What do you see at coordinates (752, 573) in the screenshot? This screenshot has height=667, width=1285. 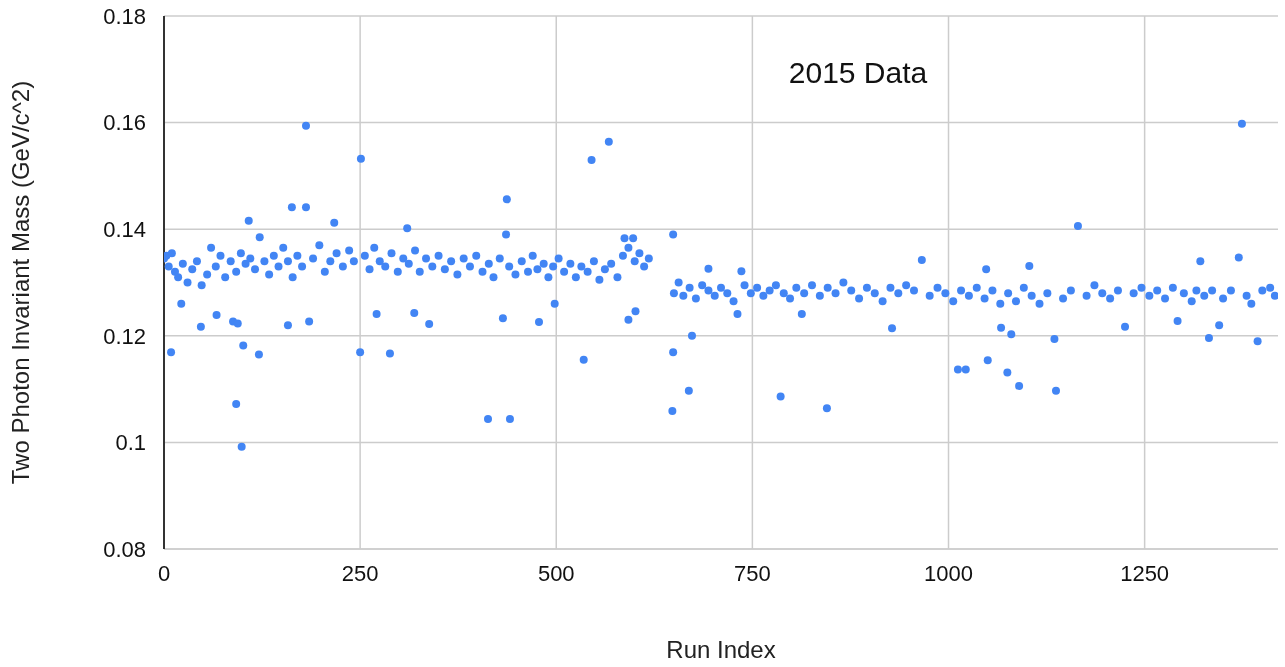 I see `x-tick-label: 750` at bounding box center [752, 573].